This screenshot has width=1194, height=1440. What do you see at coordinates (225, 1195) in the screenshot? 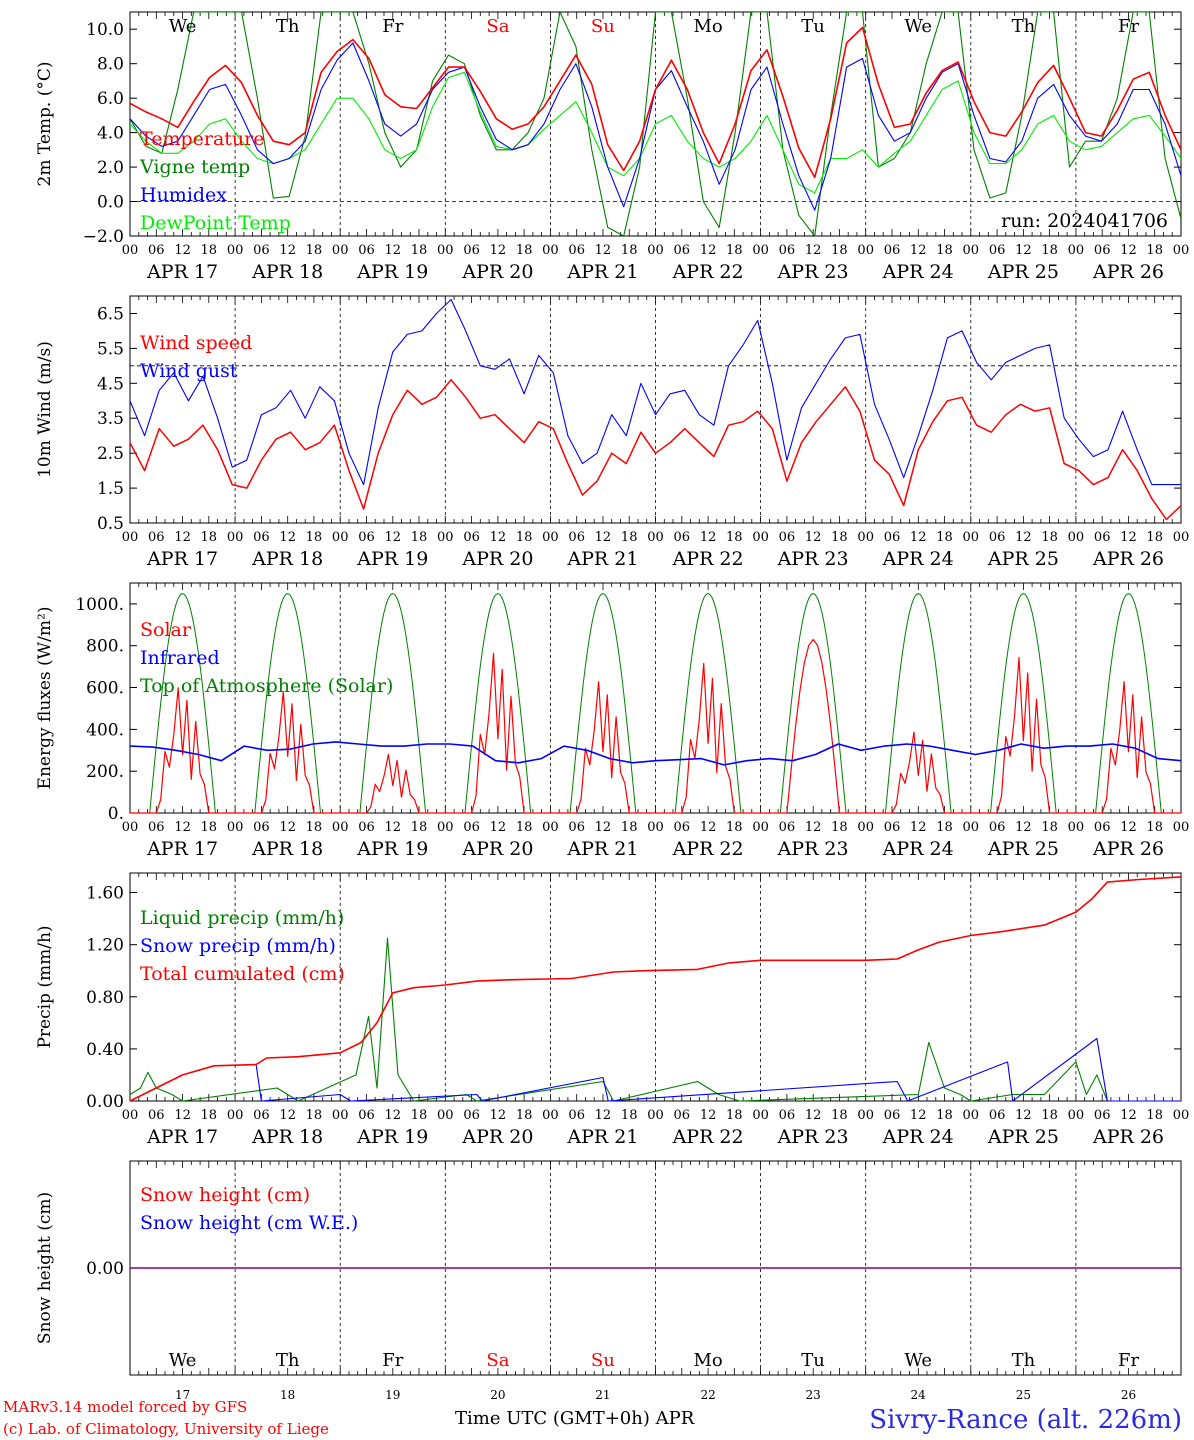
I see `legend-entry: Snow height (cm)` at bounding box center [225, 1195].